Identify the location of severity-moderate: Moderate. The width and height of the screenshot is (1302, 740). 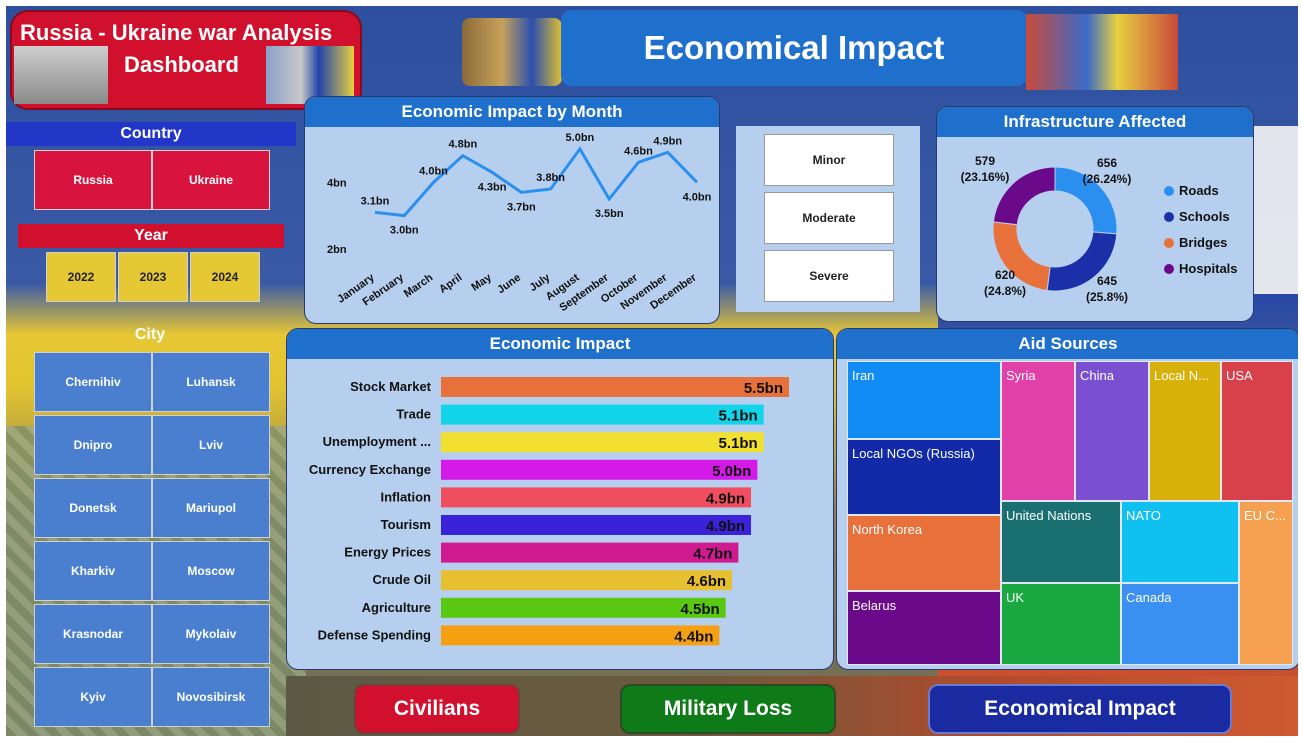
(829, 218).